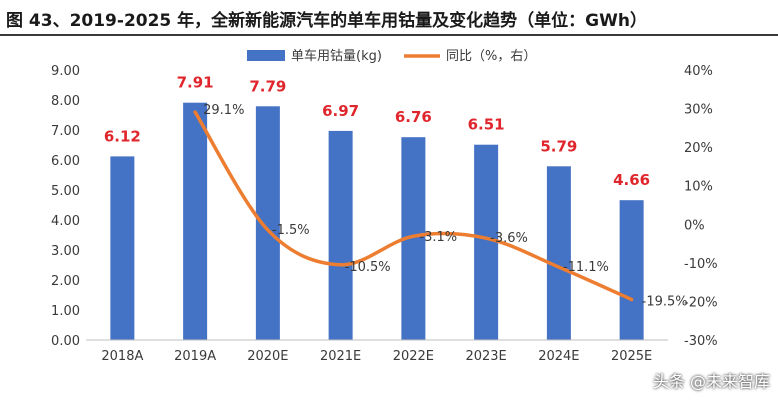  Describe the element at coordinates (413, 117) in the screenshot. I see `bar-value-label: 6.76` at that location.